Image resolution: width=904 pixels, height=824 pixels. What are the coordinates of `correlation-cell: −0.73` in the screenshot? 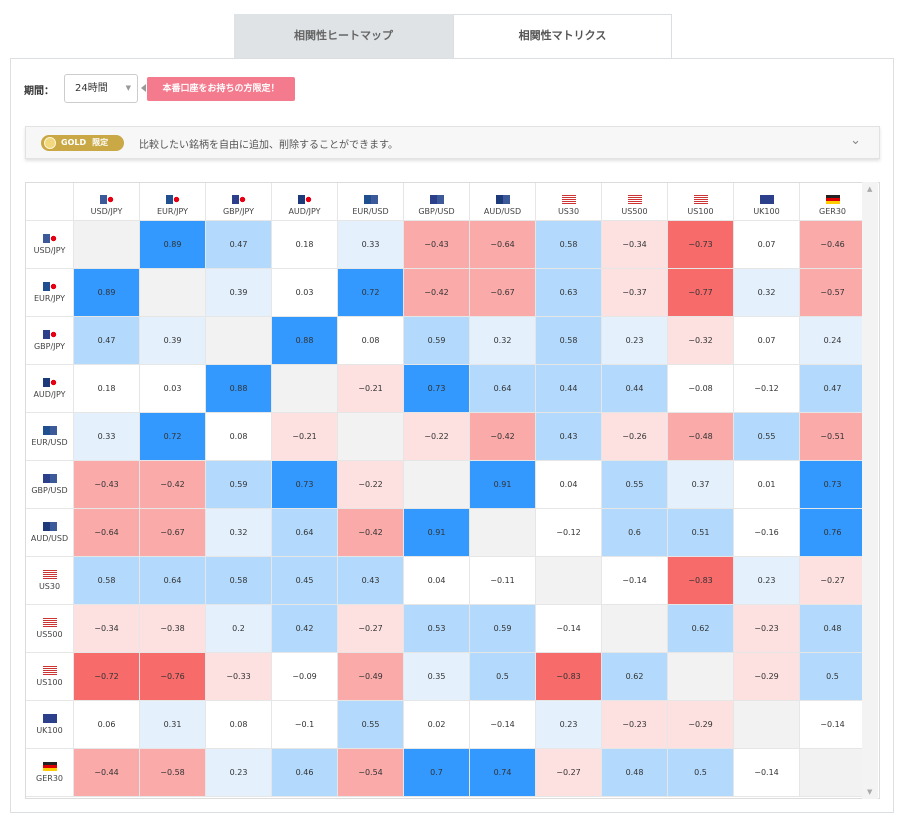 It's located at (701, 245).